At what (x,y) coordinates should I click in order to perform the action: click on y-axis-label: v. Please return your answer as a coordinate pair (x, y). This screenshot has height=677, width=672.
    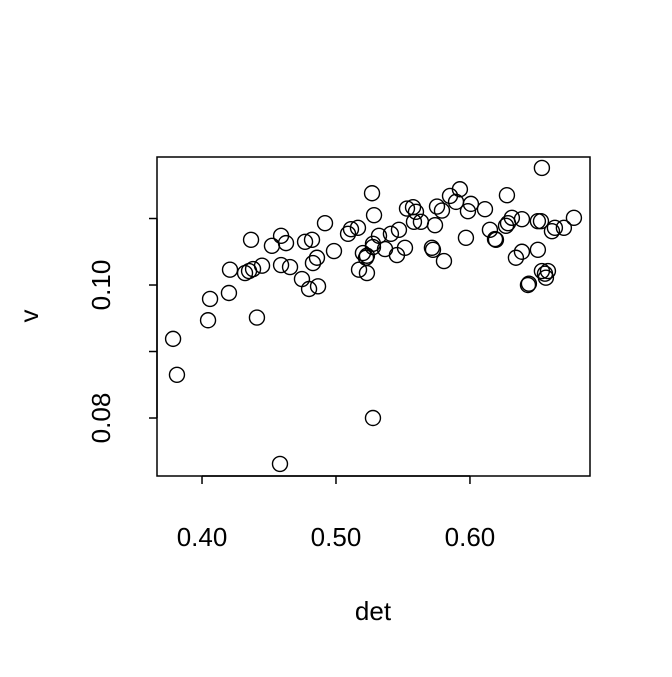
    Looking at the image, I should click on (29, 316).